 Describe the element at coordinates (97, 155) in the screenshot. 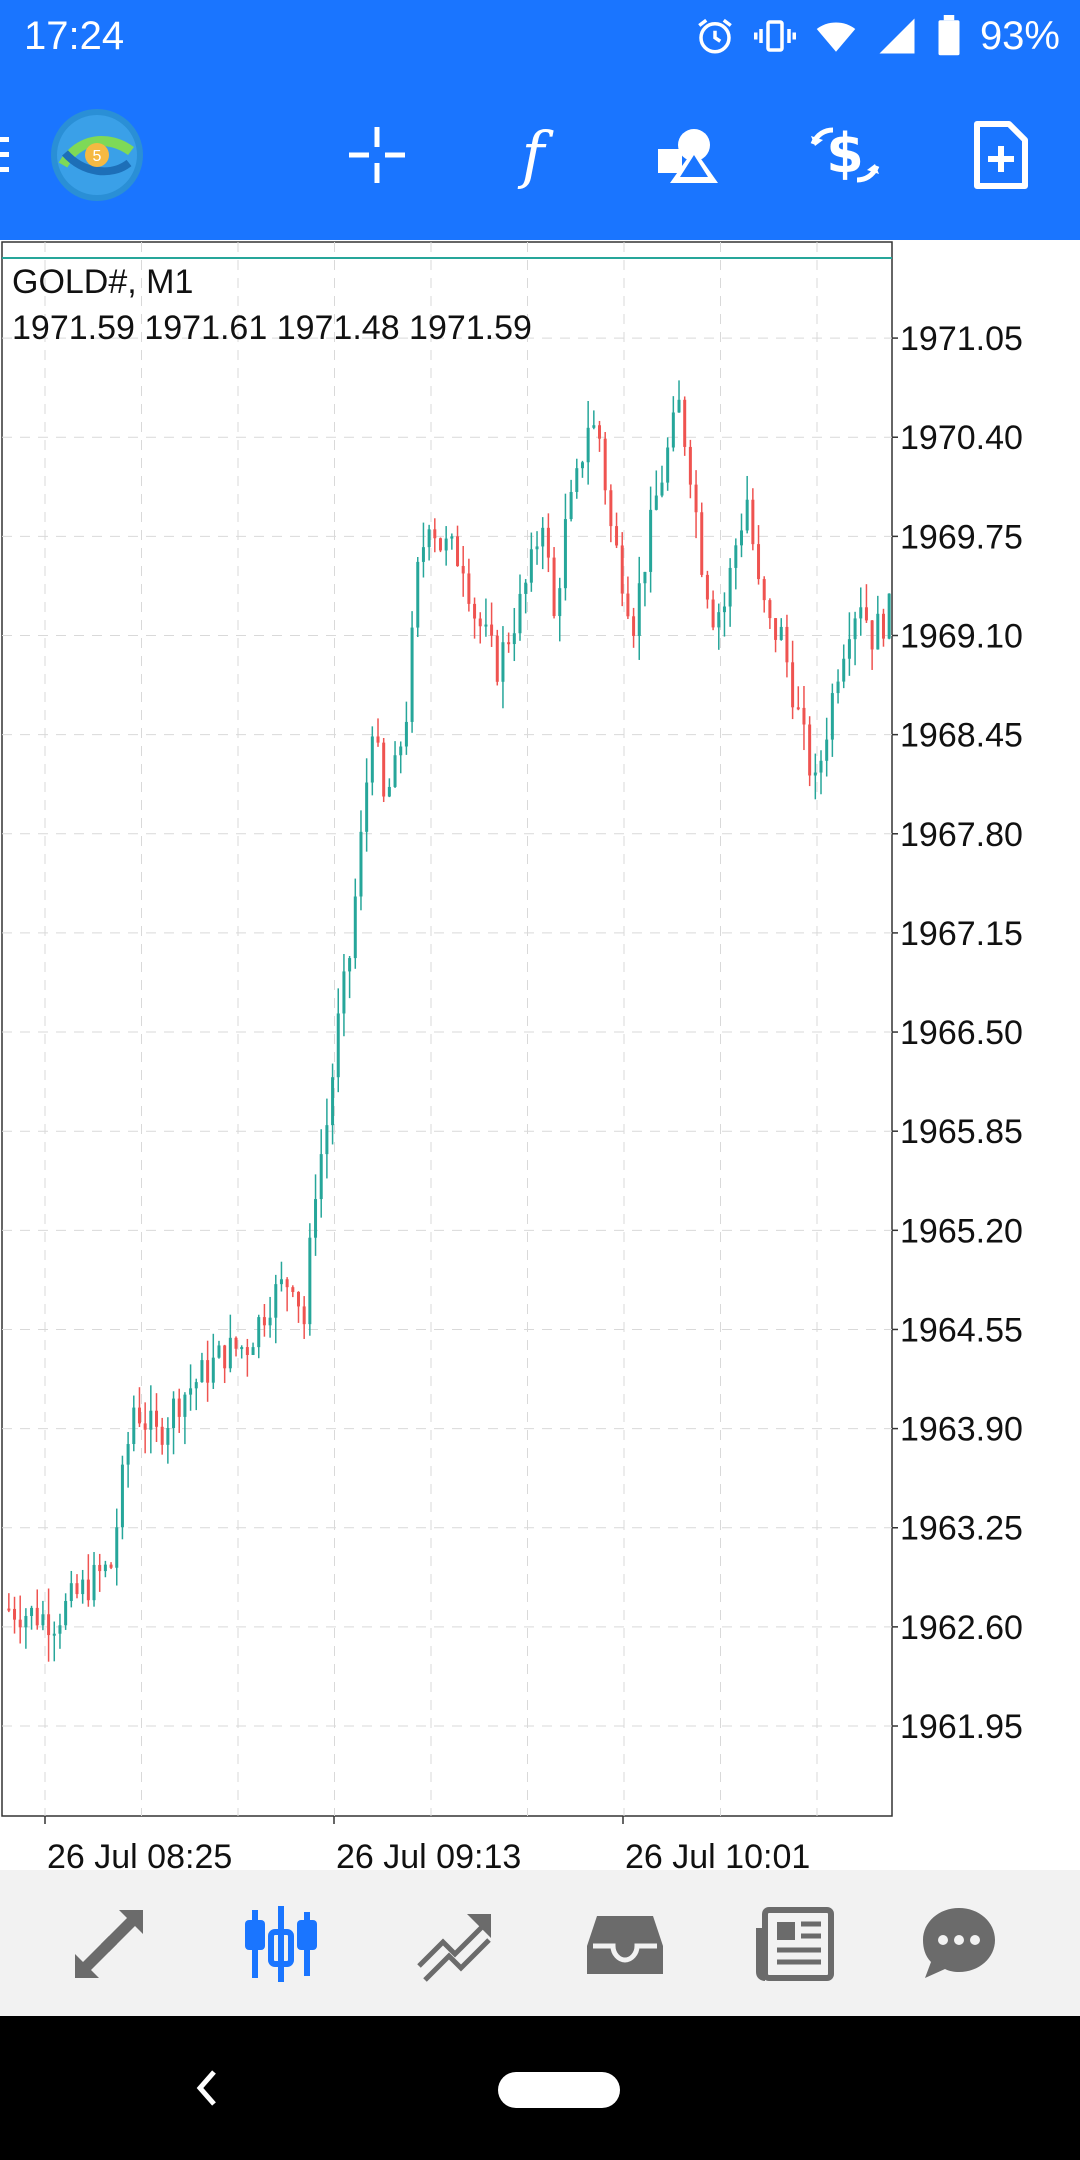

I see `app-logo: 5` at that location.